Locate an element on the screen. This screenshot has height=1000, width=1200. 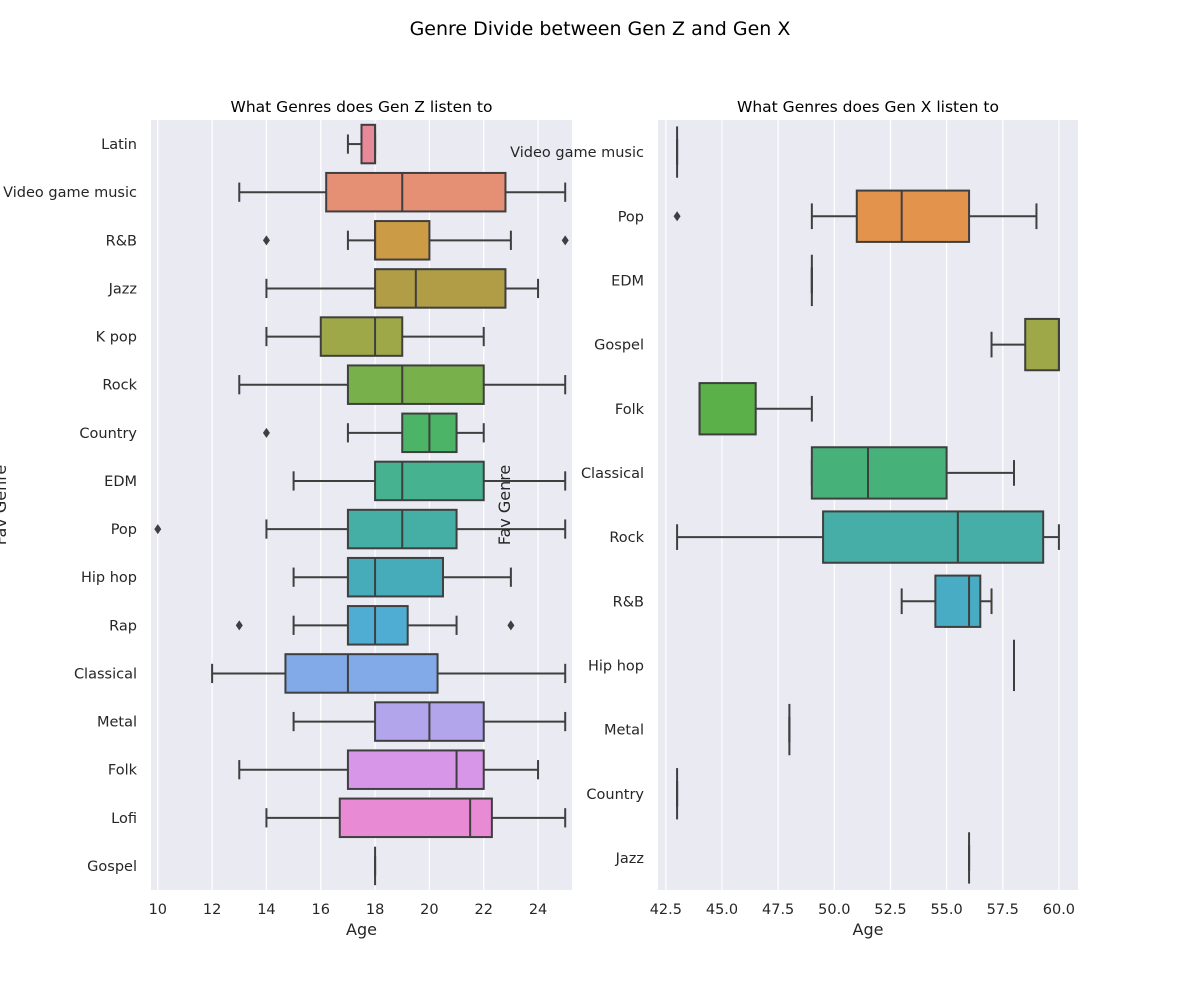
x-tick-label: 55.0 is located at coordinates (946, 910).